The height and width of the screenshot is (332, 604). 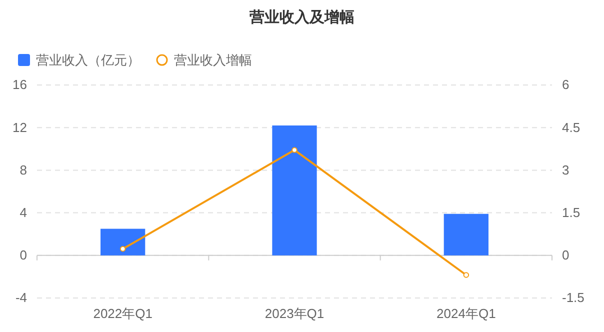 What do you see at coordinates (566, 84) in the screenshot?
I see `y2-tick-label: 6` at bounding box center [566, 84].